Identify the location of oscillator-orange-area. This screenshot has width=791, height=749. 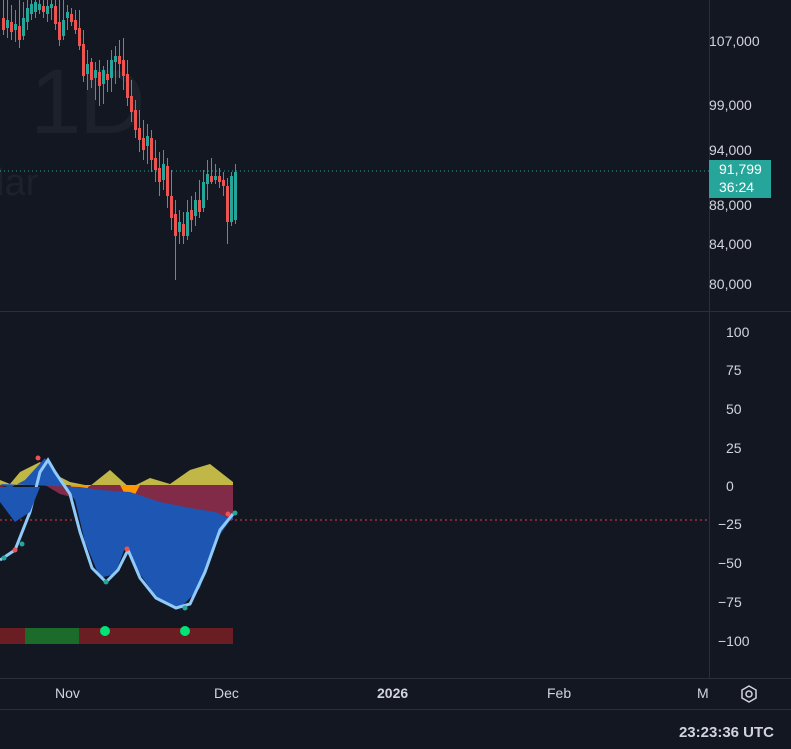
(105, 494).